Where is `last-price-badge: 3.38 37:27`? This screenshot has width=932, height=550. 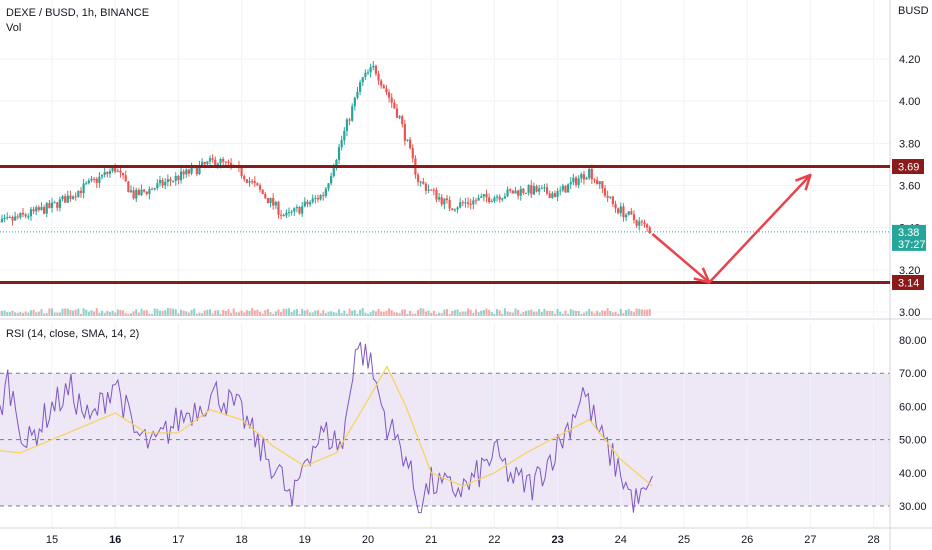
last-price-badge: 3.38 37:27 is located at coordinates (909, 237).